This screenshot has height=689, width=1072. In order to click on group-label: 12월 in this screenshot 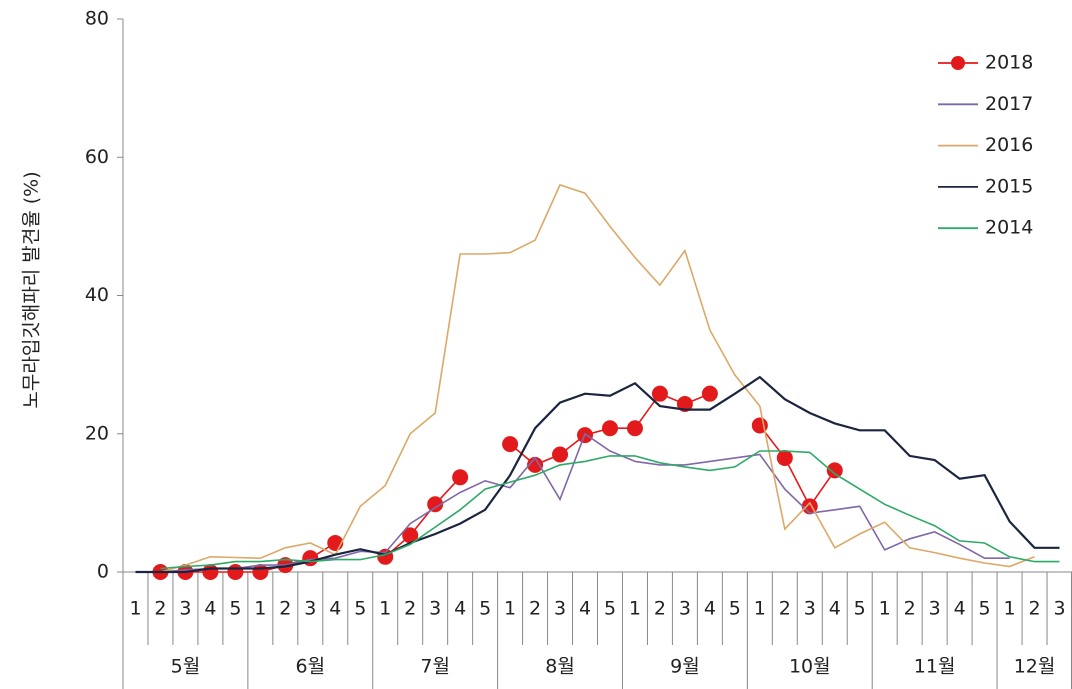, I will do `click(1035, 667)`.